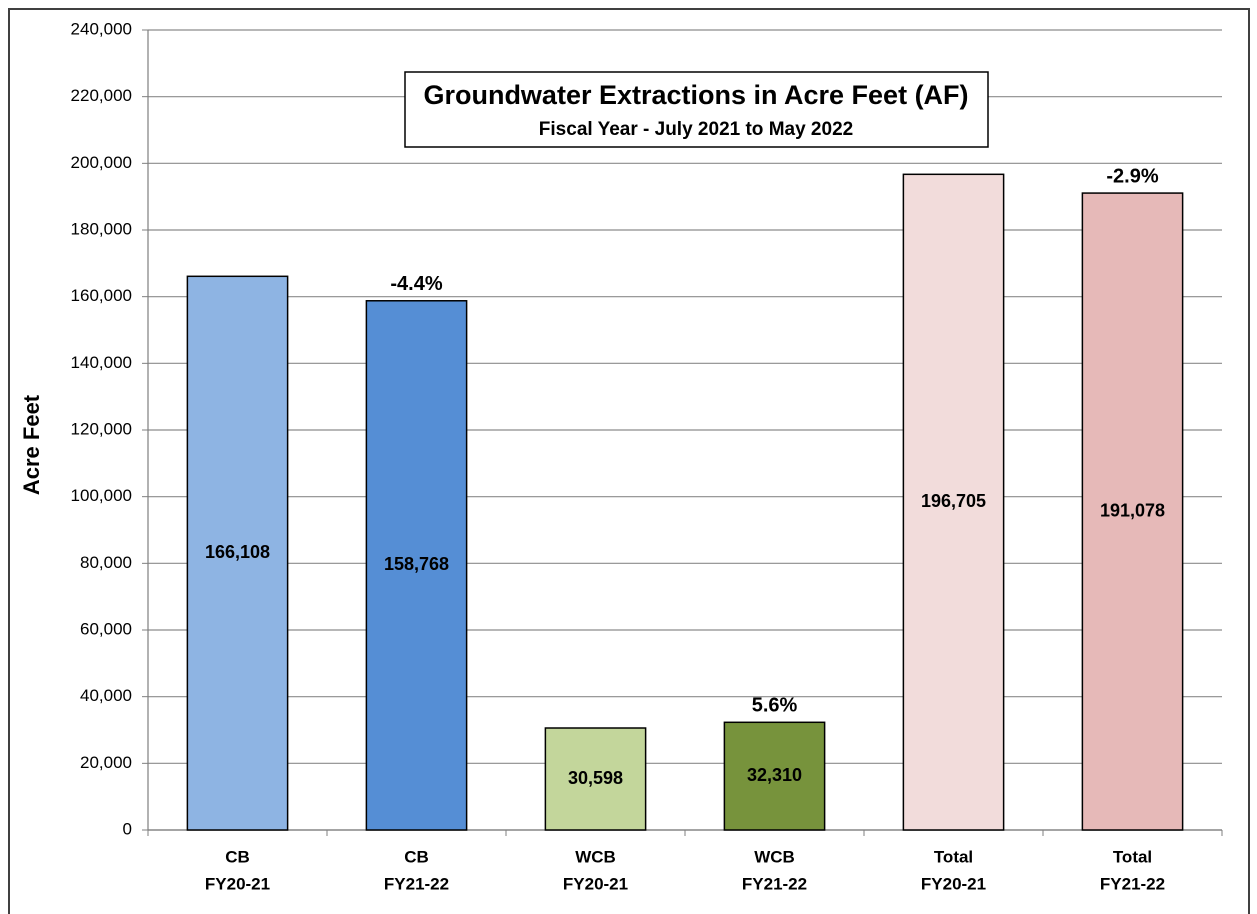  I want to click on value-label: 30,598, so click(595, 778).